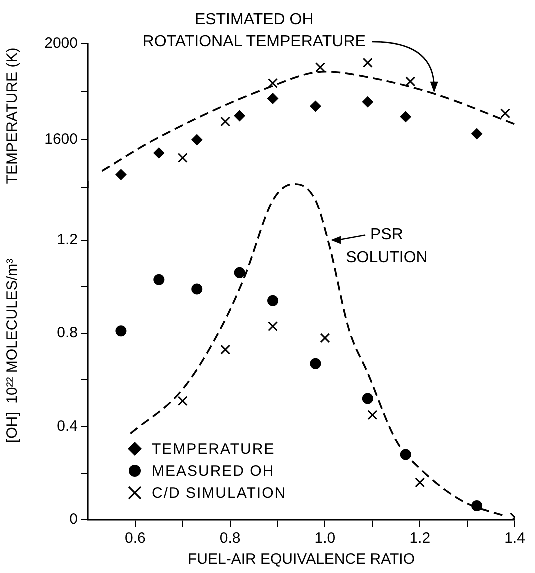  What do you see at coordinates (67, 333) in the screenshot?
I see `y-tick-label: 0.8` at bounding box center [67, 333].